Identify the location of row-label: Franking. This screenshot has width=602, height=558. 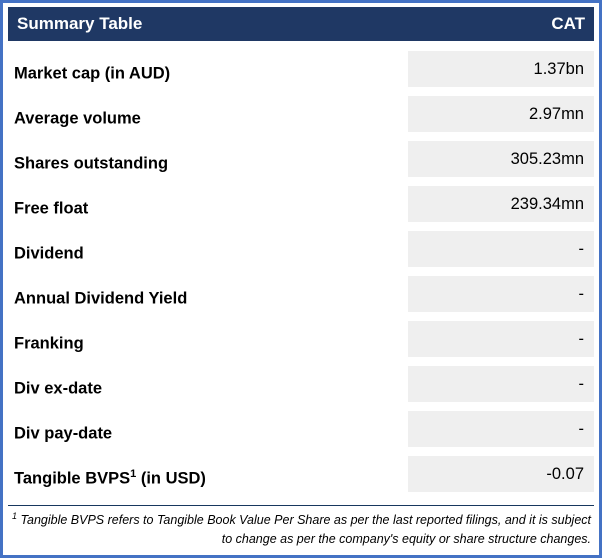
(208, 339).